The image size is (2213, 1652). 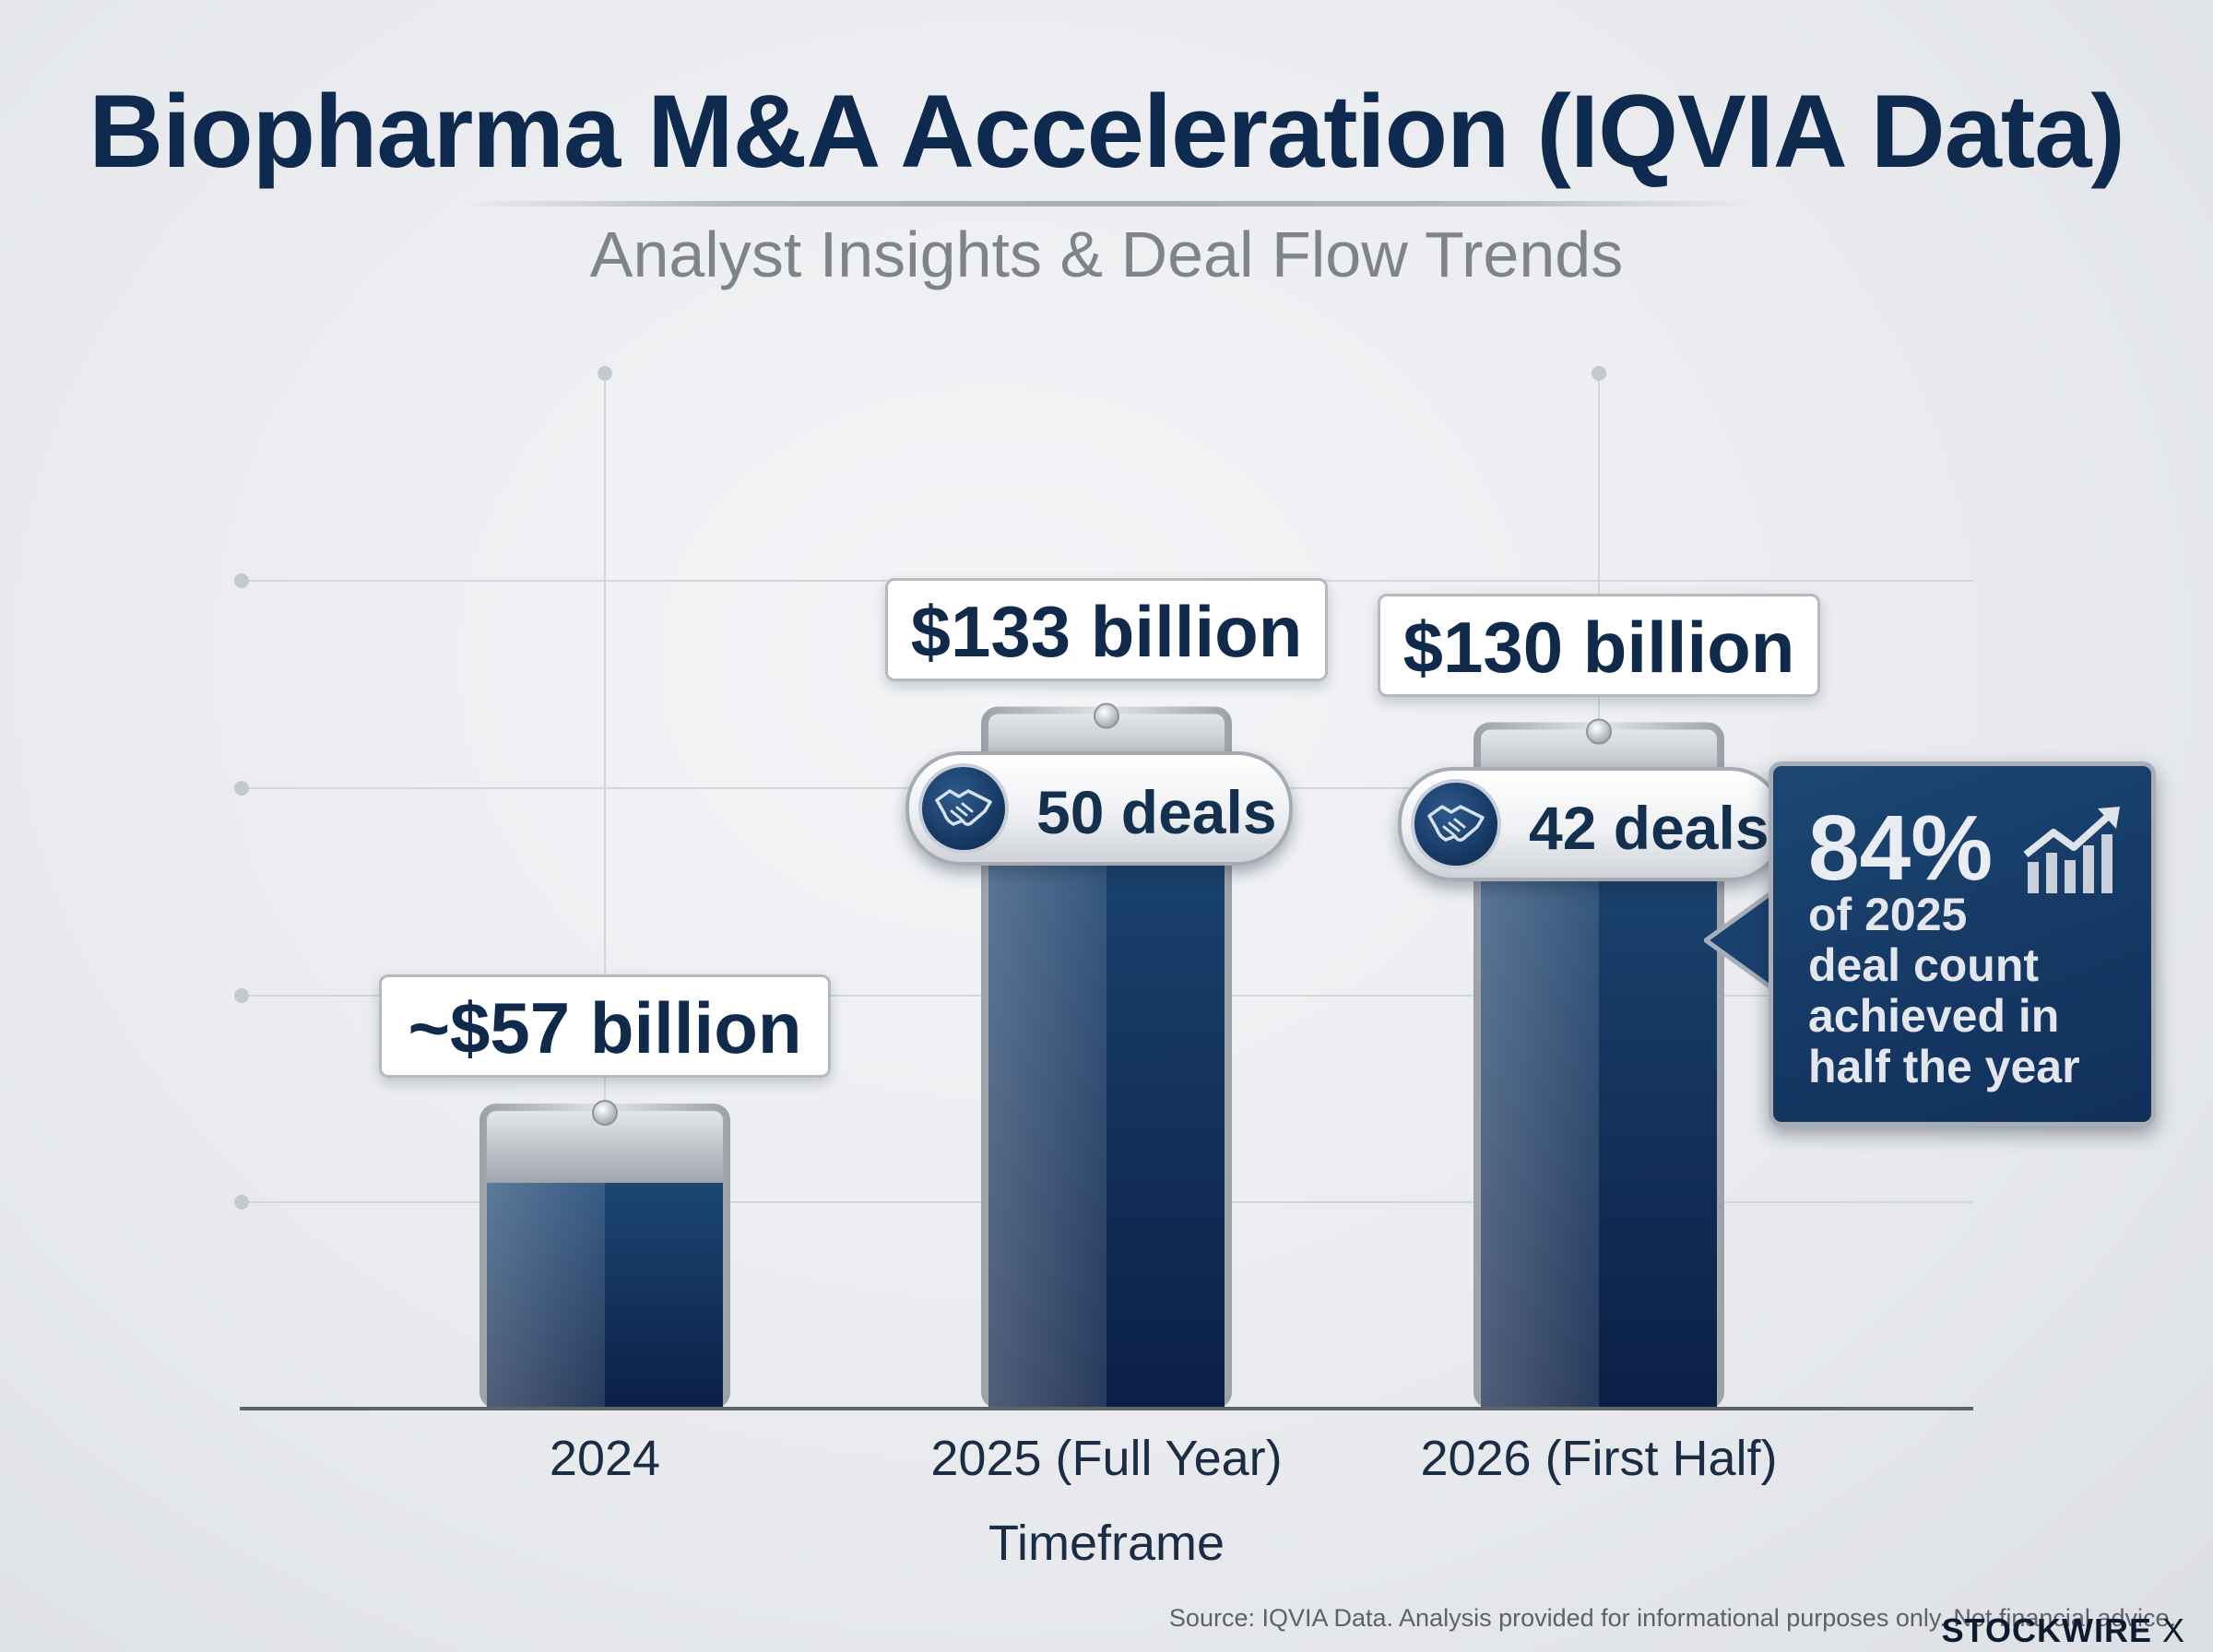 I want to click on bar-cap, so click(x=605, y=1149).